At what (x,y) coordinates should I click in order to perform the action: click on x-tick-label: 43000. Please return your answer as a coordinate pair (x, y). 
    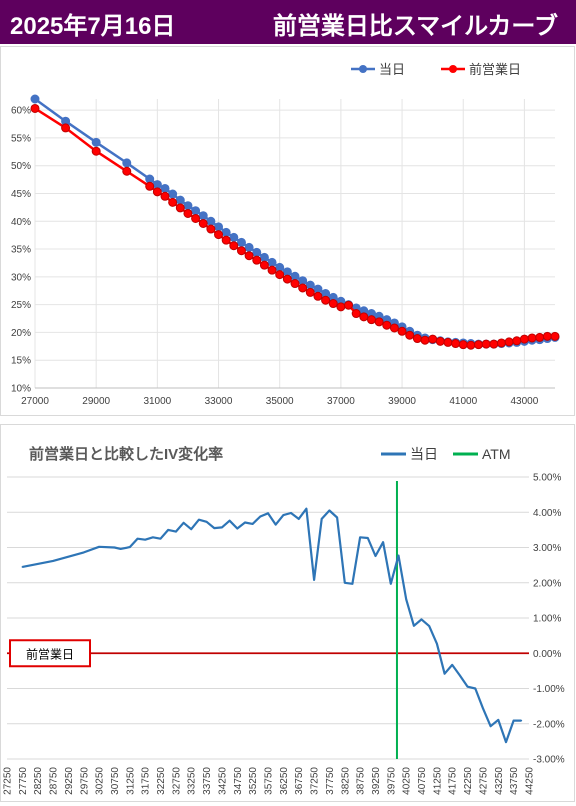
    Looking at the image, I should click on (525, 401).